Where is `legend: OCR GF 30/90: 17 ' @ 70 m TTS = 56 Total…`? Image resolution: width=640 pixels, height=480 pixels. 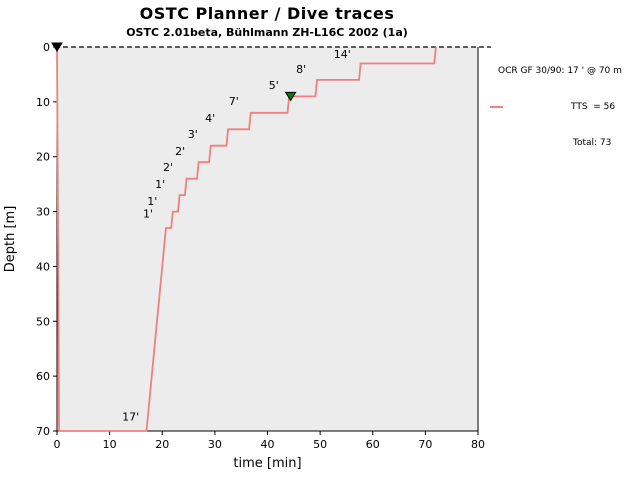
legend: OCR GF 30/90: 17 ' @ 70 m TTS = 56 Total… is located at coordinates (565, 107).